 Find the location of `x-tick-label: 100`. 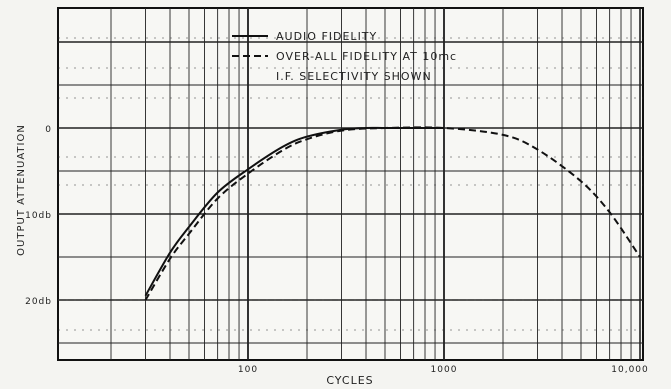

x-tick-label: 100 is located at coordinates (248, 370).